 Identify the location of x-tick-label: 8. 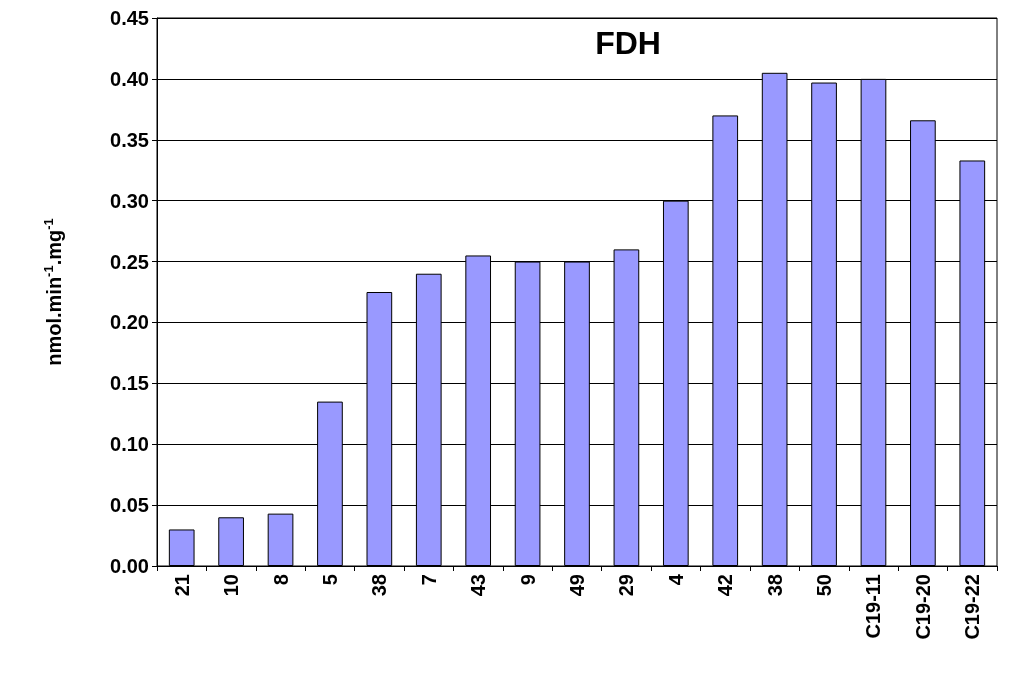
(280, 580).